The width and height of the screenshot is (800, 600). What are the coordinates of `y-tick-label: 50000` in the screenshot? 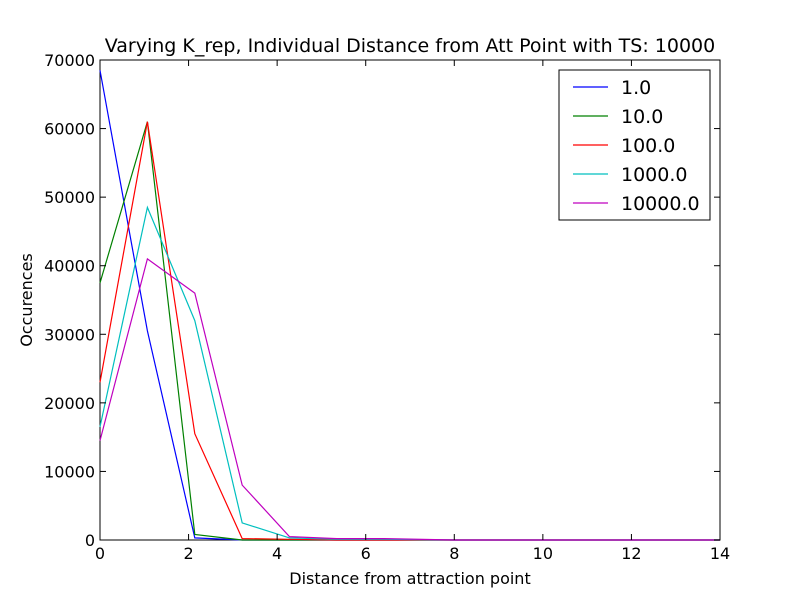 It's located at (69, 197).